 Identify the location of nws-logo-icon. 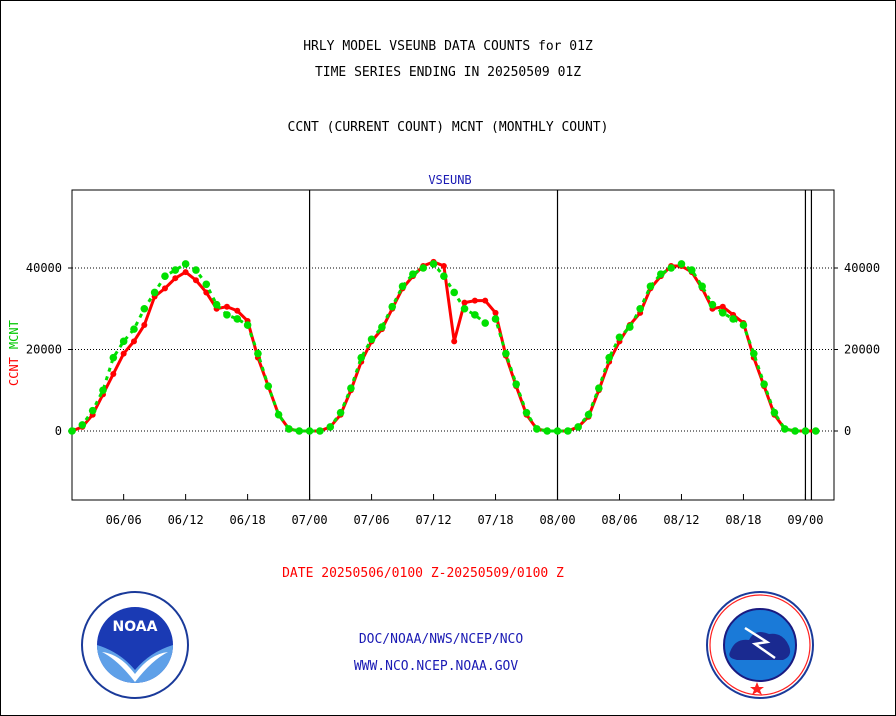
(760, 645).